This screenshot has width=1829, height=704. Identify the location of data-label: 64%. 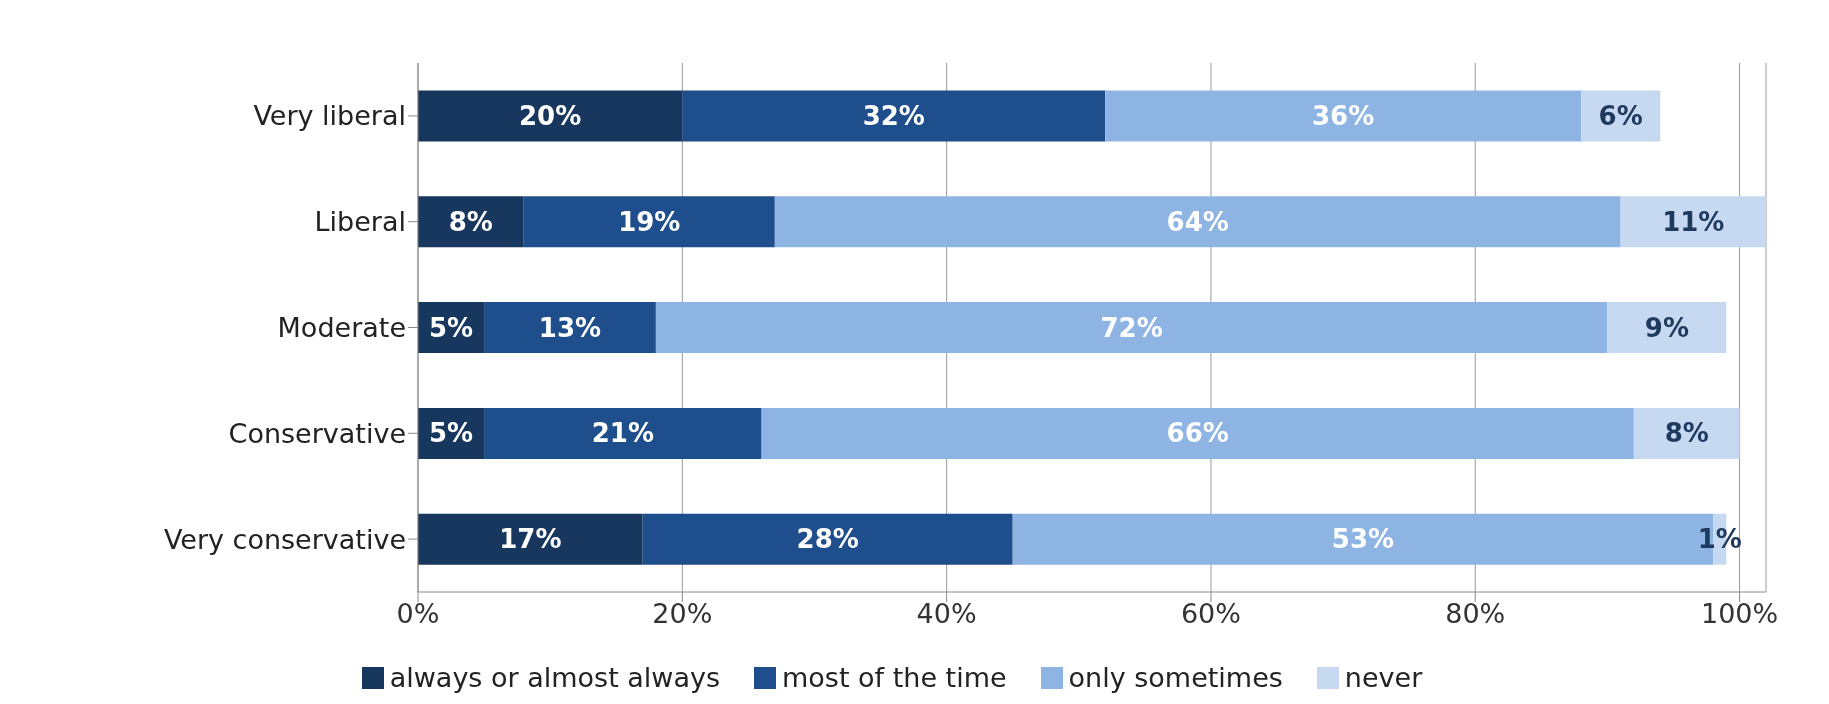
(1197, 221).